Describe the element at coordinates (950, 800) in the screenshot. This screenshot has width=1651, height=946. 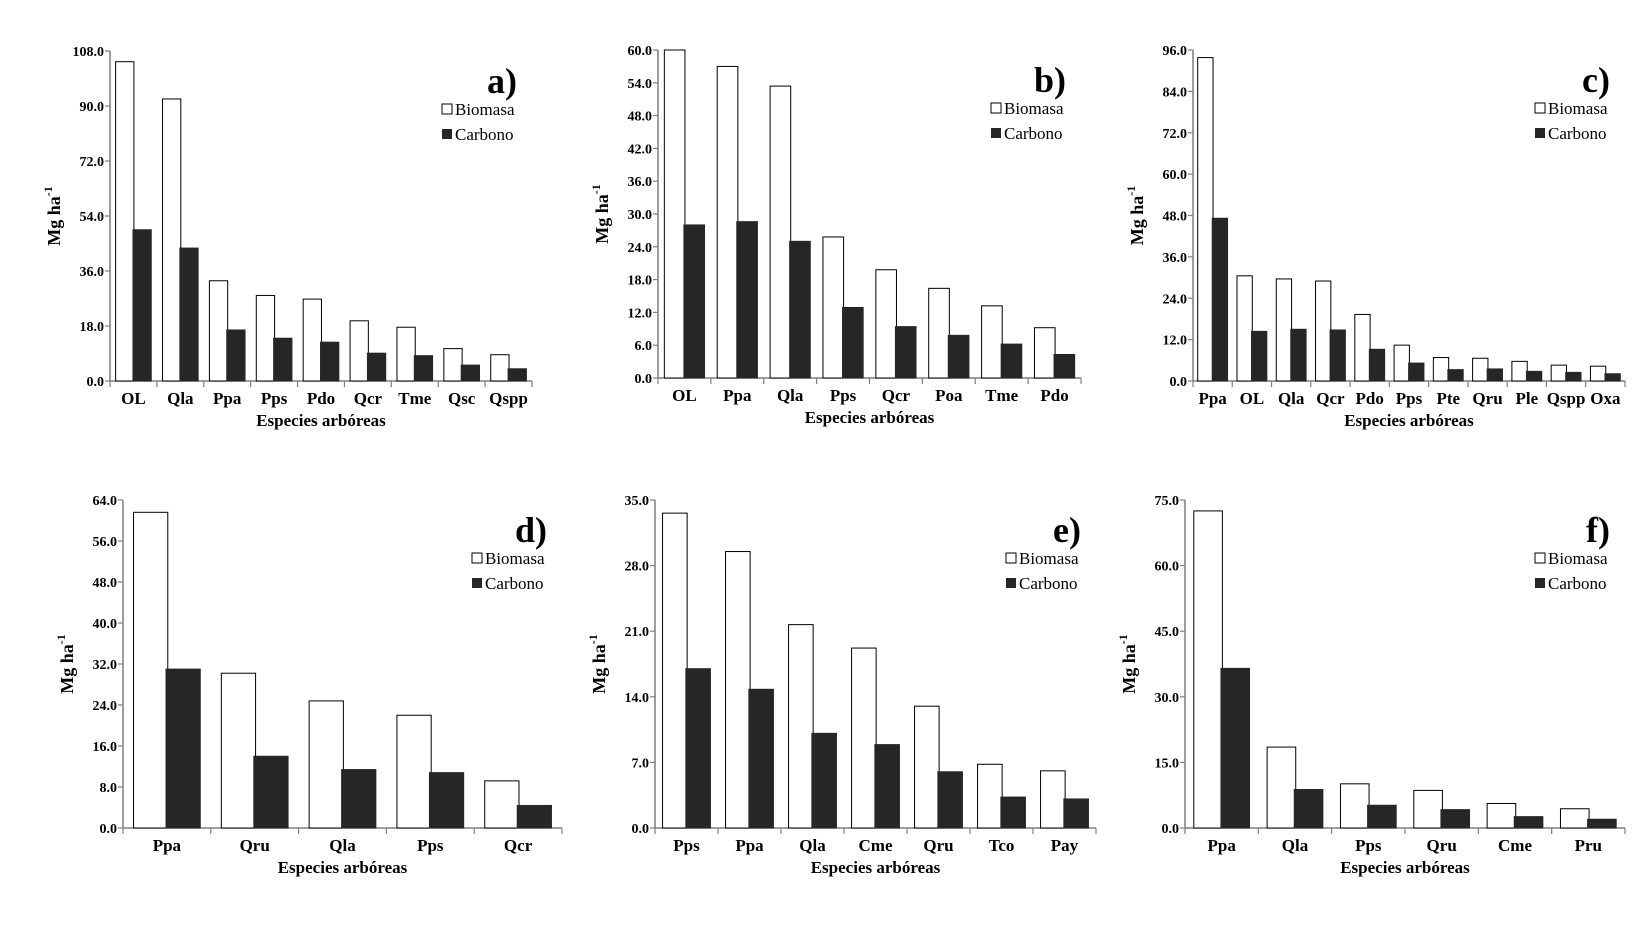
I see `bar-carbono-qru` at that location.